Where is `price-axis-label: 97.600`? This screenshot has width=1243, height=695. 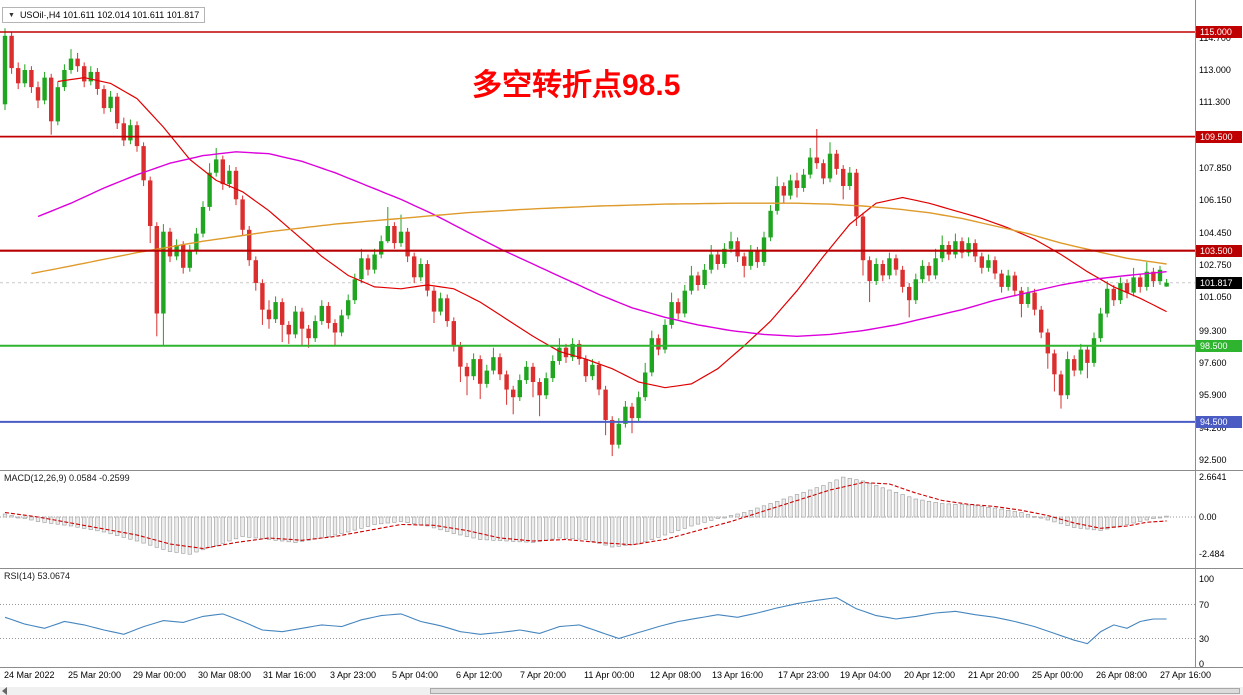 price-axis-label: 97.600 is located at coordinates (1213, 363).